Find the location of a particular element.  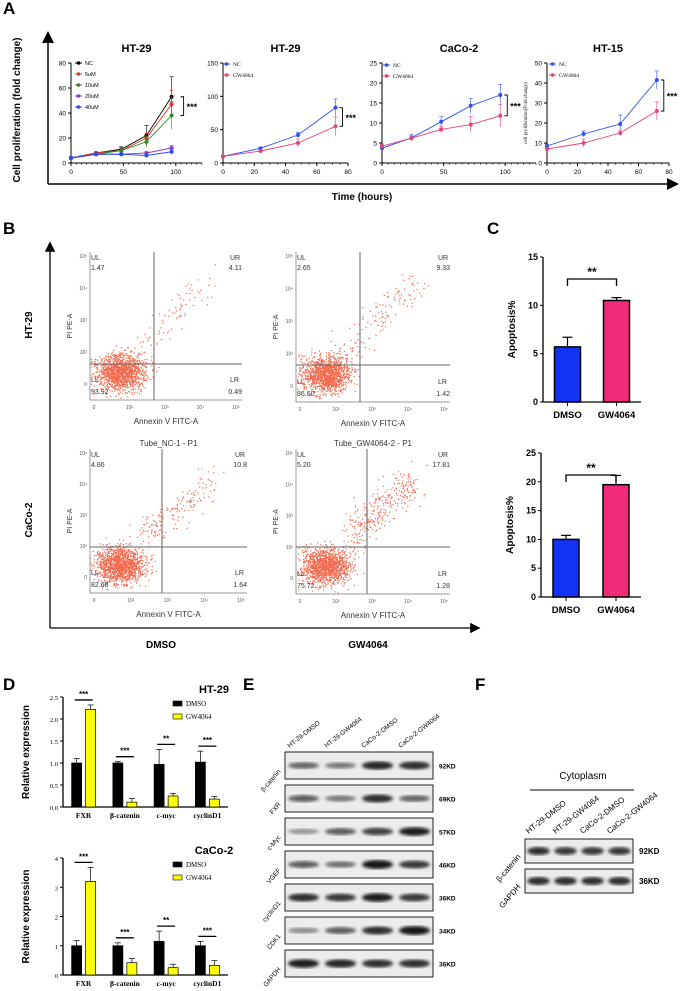

y-tick-label: 10⁴ is located at coordinates (289, 290).